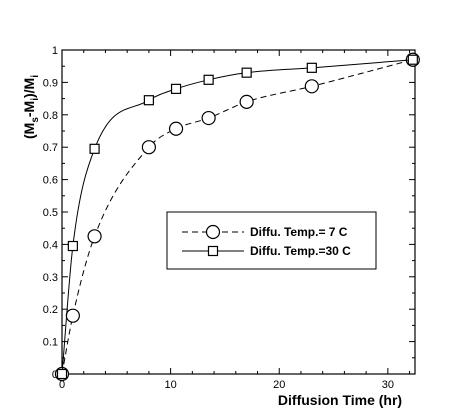 Image resolution: width=474 pixels, height=420 pixels. What do you see at coordinates (50, 245) in the screenshot?
I see `y-tick-label: 0.4` at bounding box center [50, 245].